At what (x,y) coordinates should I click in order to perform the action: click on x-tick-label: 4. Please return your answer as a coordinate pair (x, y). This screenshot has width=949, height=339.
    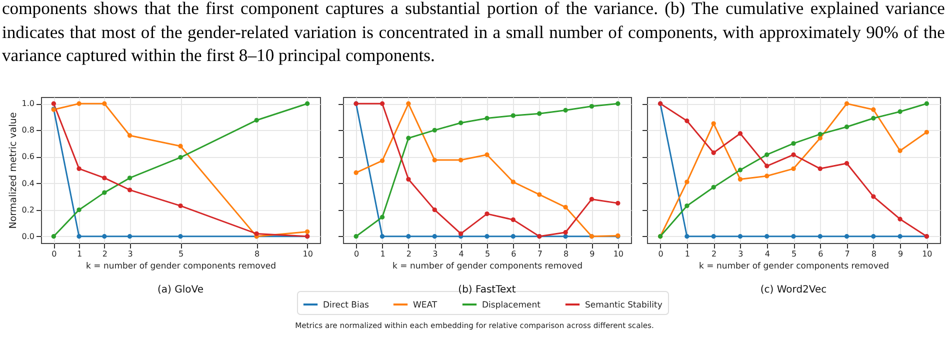
    Looking at the image, I should click on (767, 254).